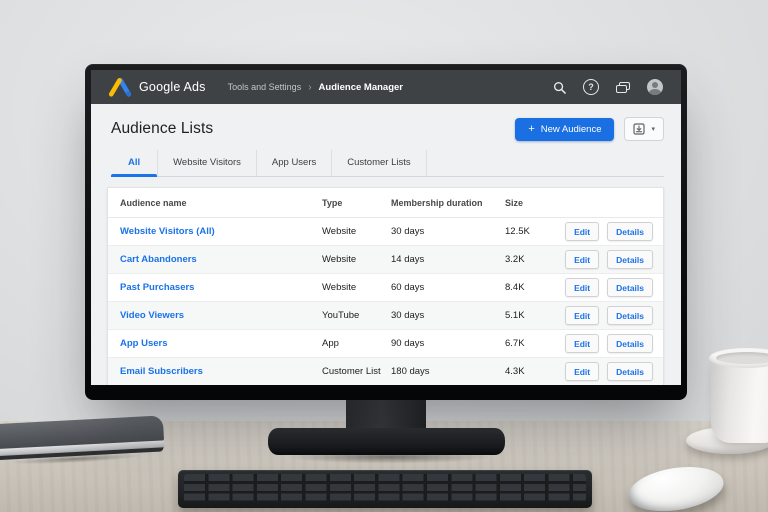 The image size is (768, 512). Describe the element at coordinates (515, 315) in the screenshot. I see `audience-size: 5.1K` at that location.